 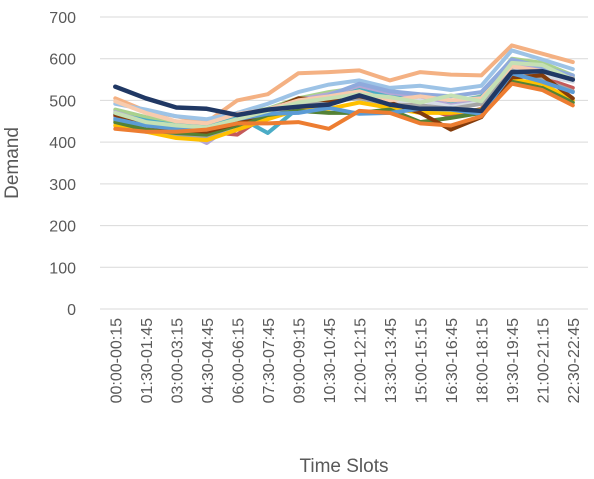 What do you see at coordinates (543, 361) in the screenshot?
I see `x-tick-label: 21:00-21:15` at bounding box center [543, 361].